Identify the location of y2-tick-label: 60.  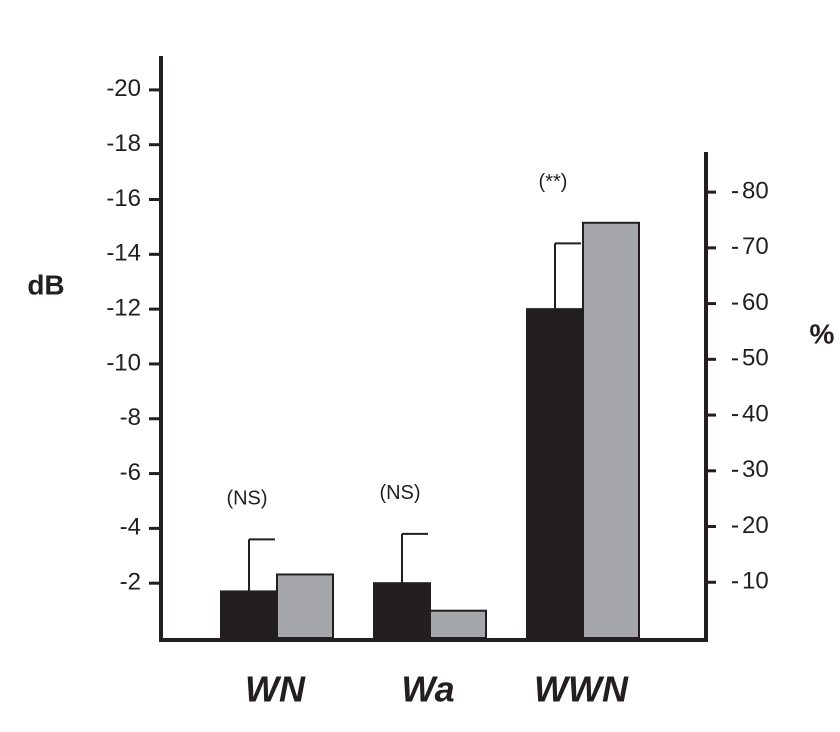
(755, 302).